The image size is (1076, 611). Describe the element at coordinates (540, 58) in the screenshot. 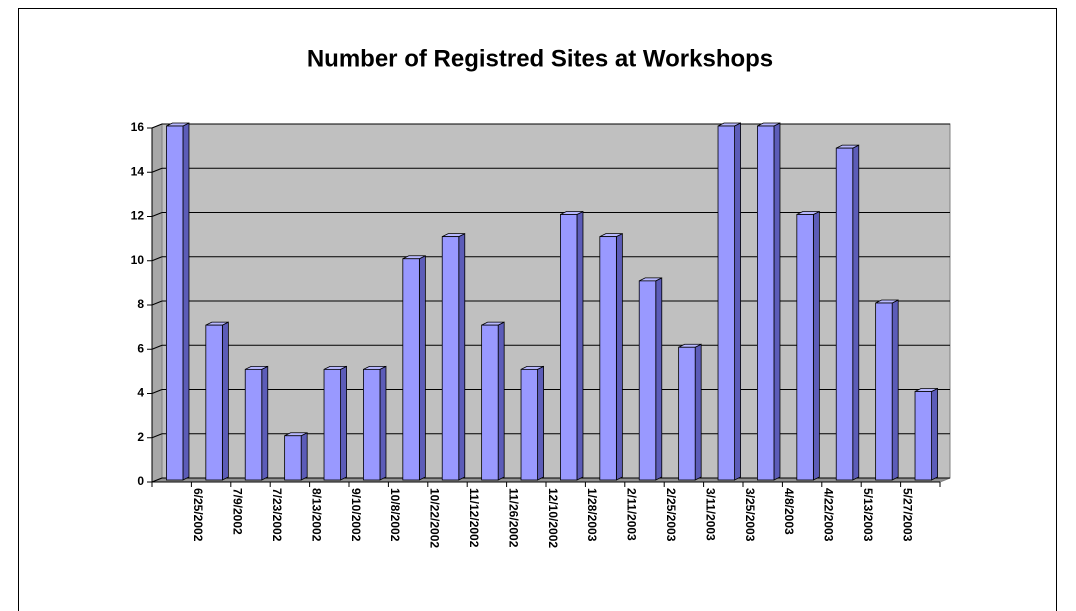

I see `chart-title: Number of Registred Sites at Workshops` at that location.